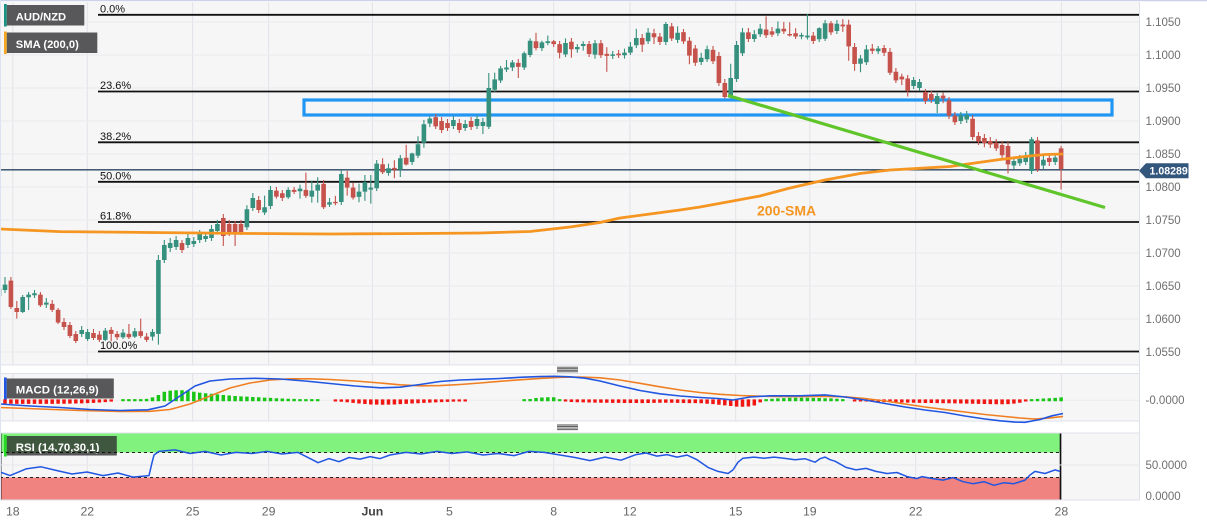 Image resolution: width=1207 pixels, height=526 pixels. I want to click on svg-text: 28, so click(1062, 512).